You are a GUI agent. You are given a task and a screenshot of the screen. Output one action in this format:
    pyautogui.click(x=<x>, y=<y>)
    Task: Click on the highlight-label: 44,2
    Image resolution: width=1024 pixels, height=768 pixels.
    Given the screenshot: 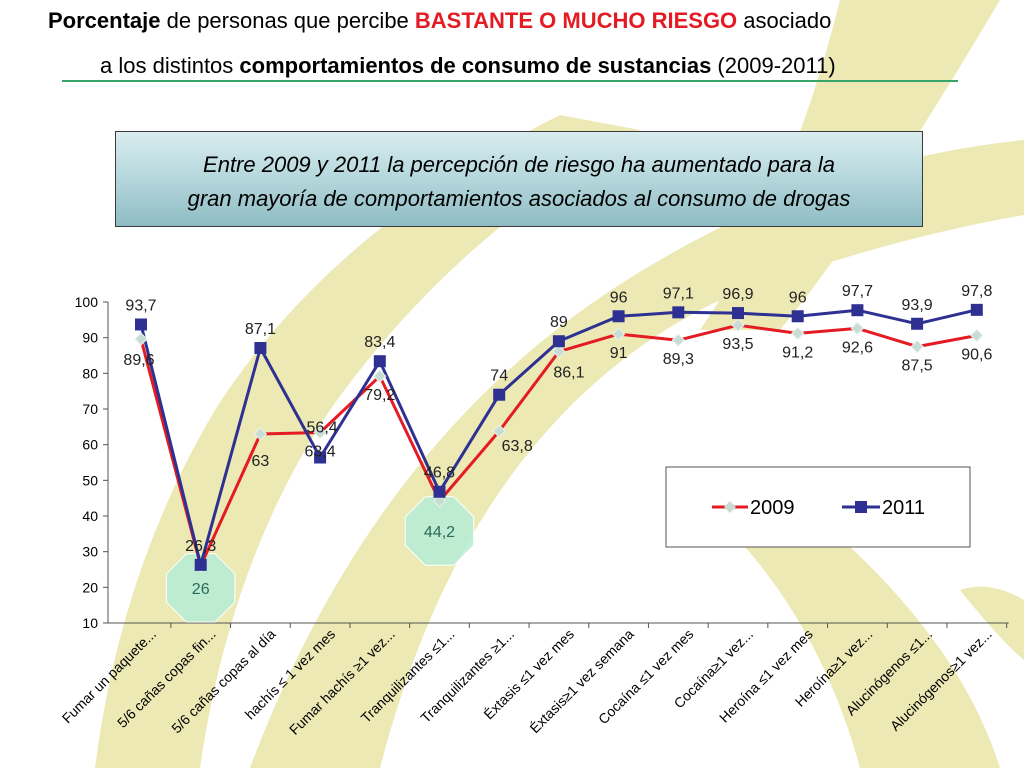 What is the action you would take?
    pyautogui.click(x=439, y=532)
    